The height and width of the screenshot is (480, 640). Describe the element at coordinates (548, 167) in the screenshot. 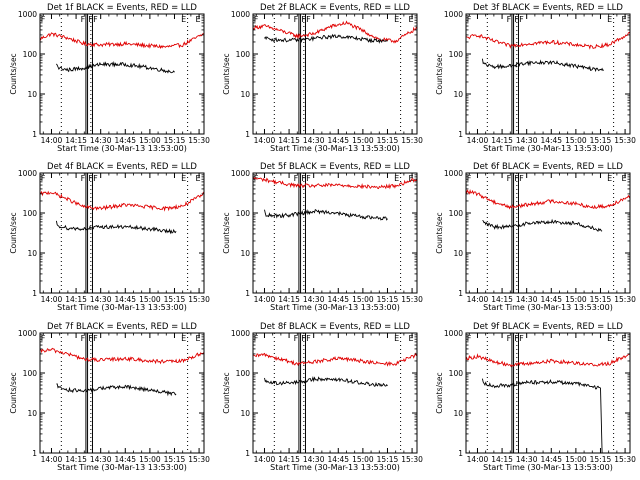

I see `panel-title: Det 6f BLACK = Events, RED = LLD` at that location.